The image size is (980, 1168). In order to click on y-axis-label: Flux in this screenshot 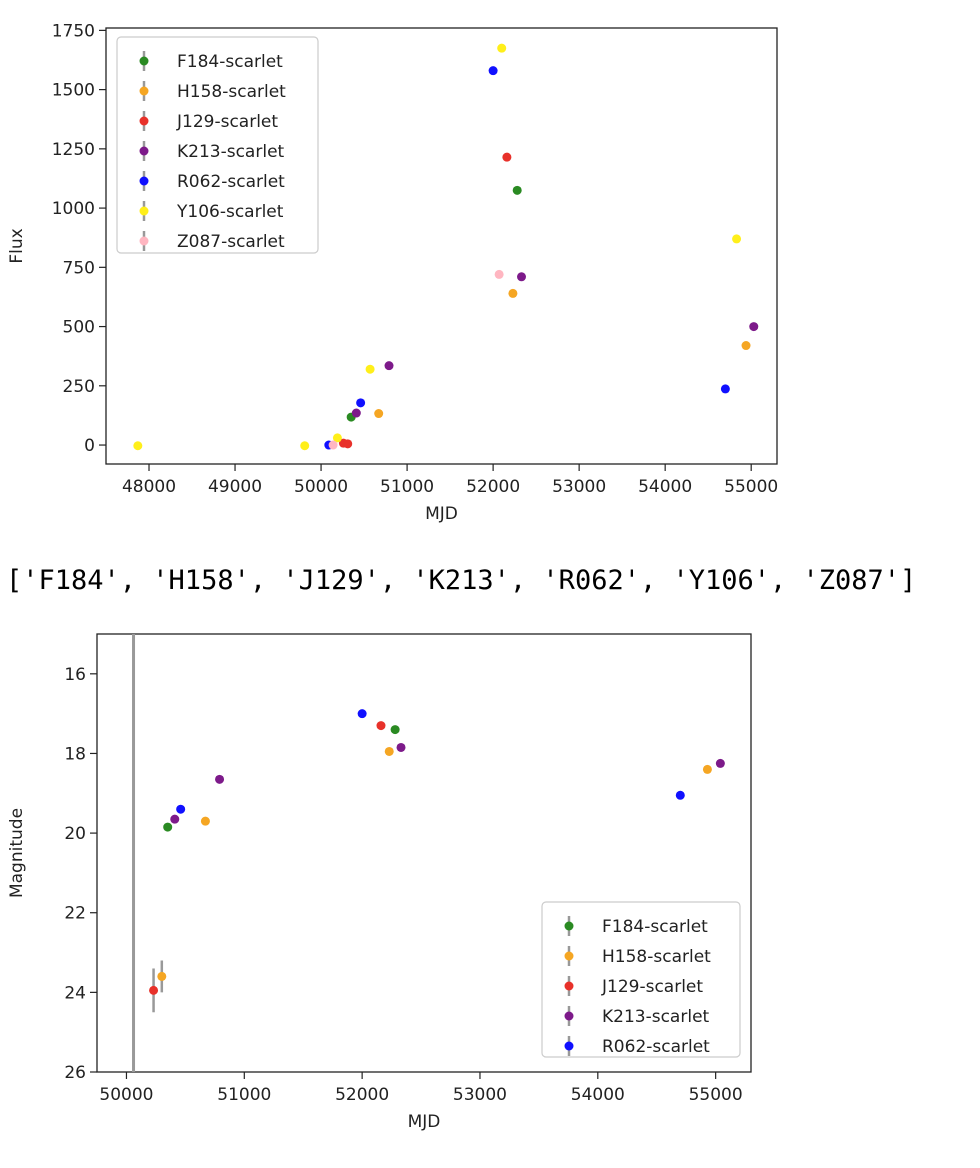, I will do `click(17, 245)`.